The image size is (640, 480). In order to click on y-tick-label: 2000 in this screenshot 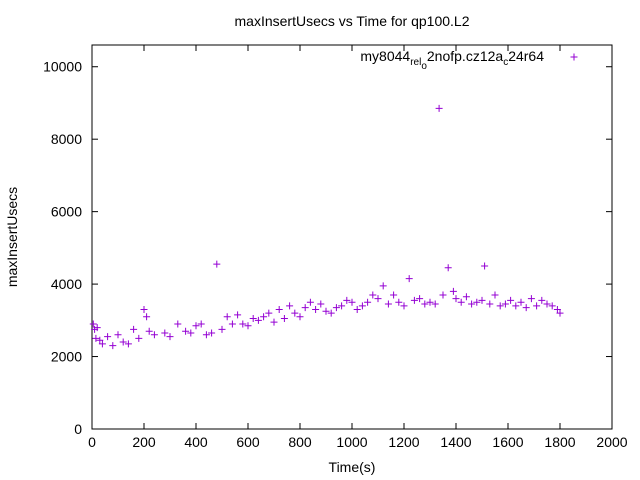, I will do `click(66, 357)`.